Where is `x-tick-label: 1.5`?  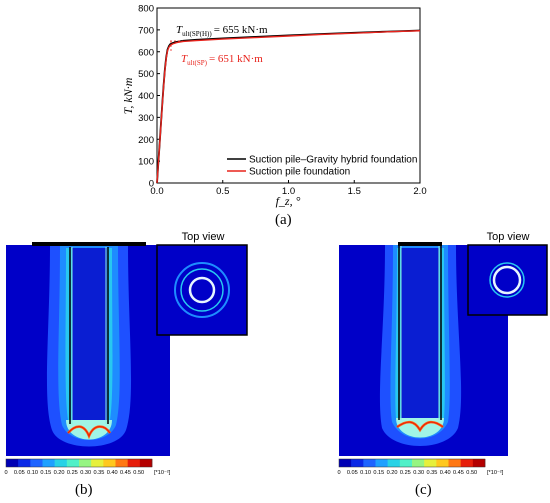
x-tick-label: 1.5 is located at coordinates (354, 191).